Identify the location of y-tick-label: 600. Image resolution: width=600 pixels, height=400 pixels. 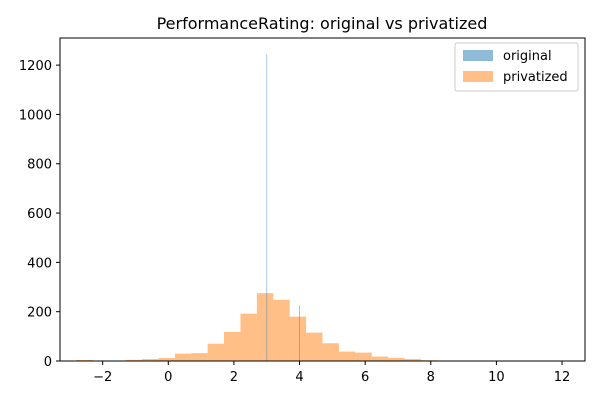
(39, 214).